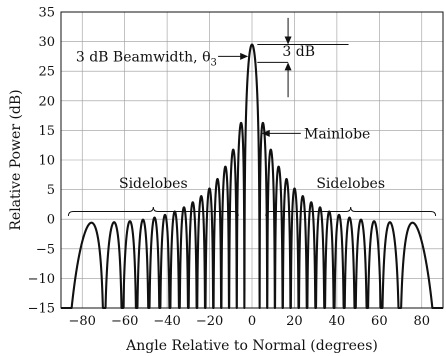 This screenshot has width=446, height=356. I want to click on y-tick-label: 25, so click(46, 72).